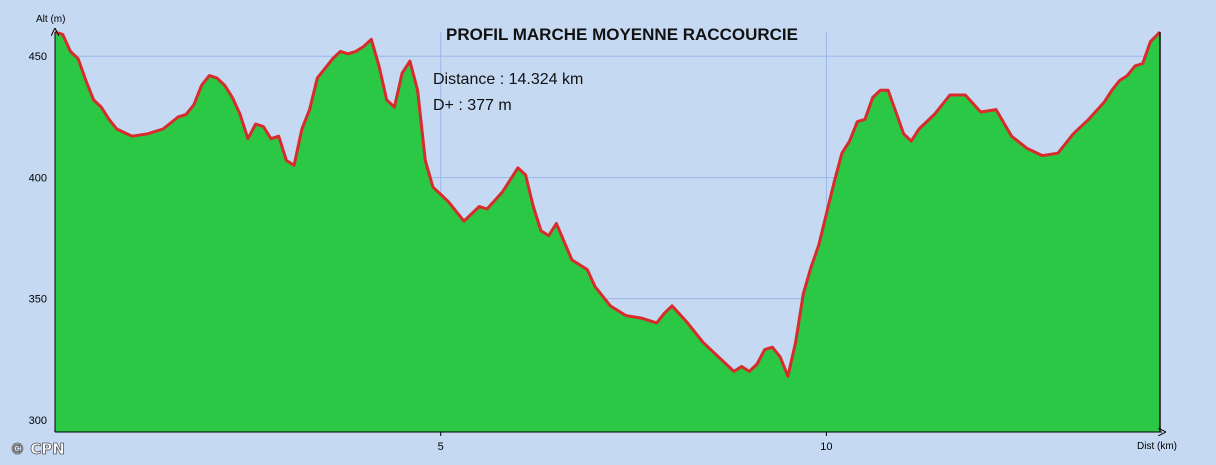 The width and height of the screenshot is (1216, 465). What do you see at coordinates (441, 447) in the screenshot?
I see `x-tick-label: 5` at bounding box center [441, 447].